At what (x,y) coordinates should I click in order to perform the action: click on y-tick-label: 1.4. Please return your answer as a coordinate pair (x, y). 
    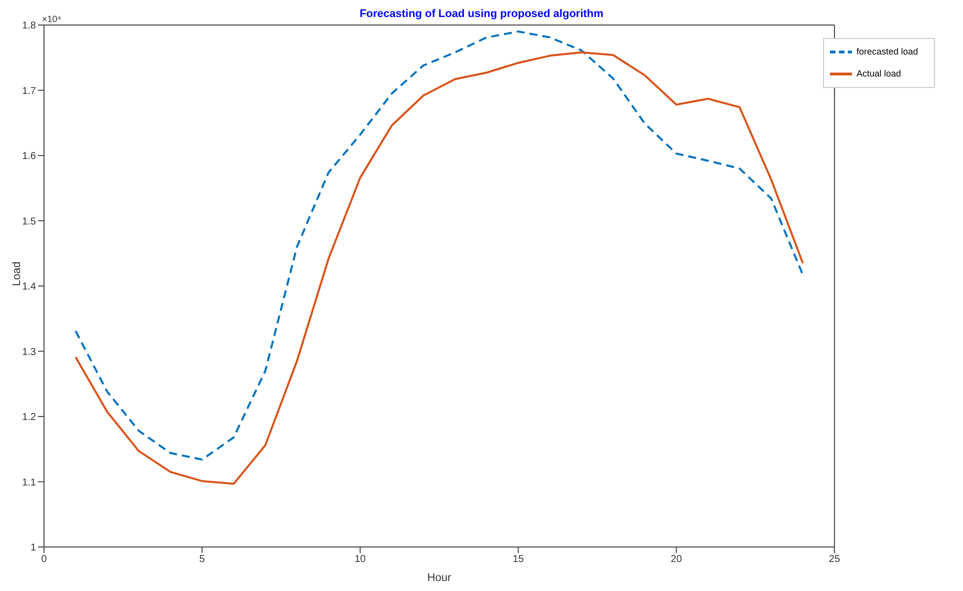
    Looking at the image, I should click on (29, 287).